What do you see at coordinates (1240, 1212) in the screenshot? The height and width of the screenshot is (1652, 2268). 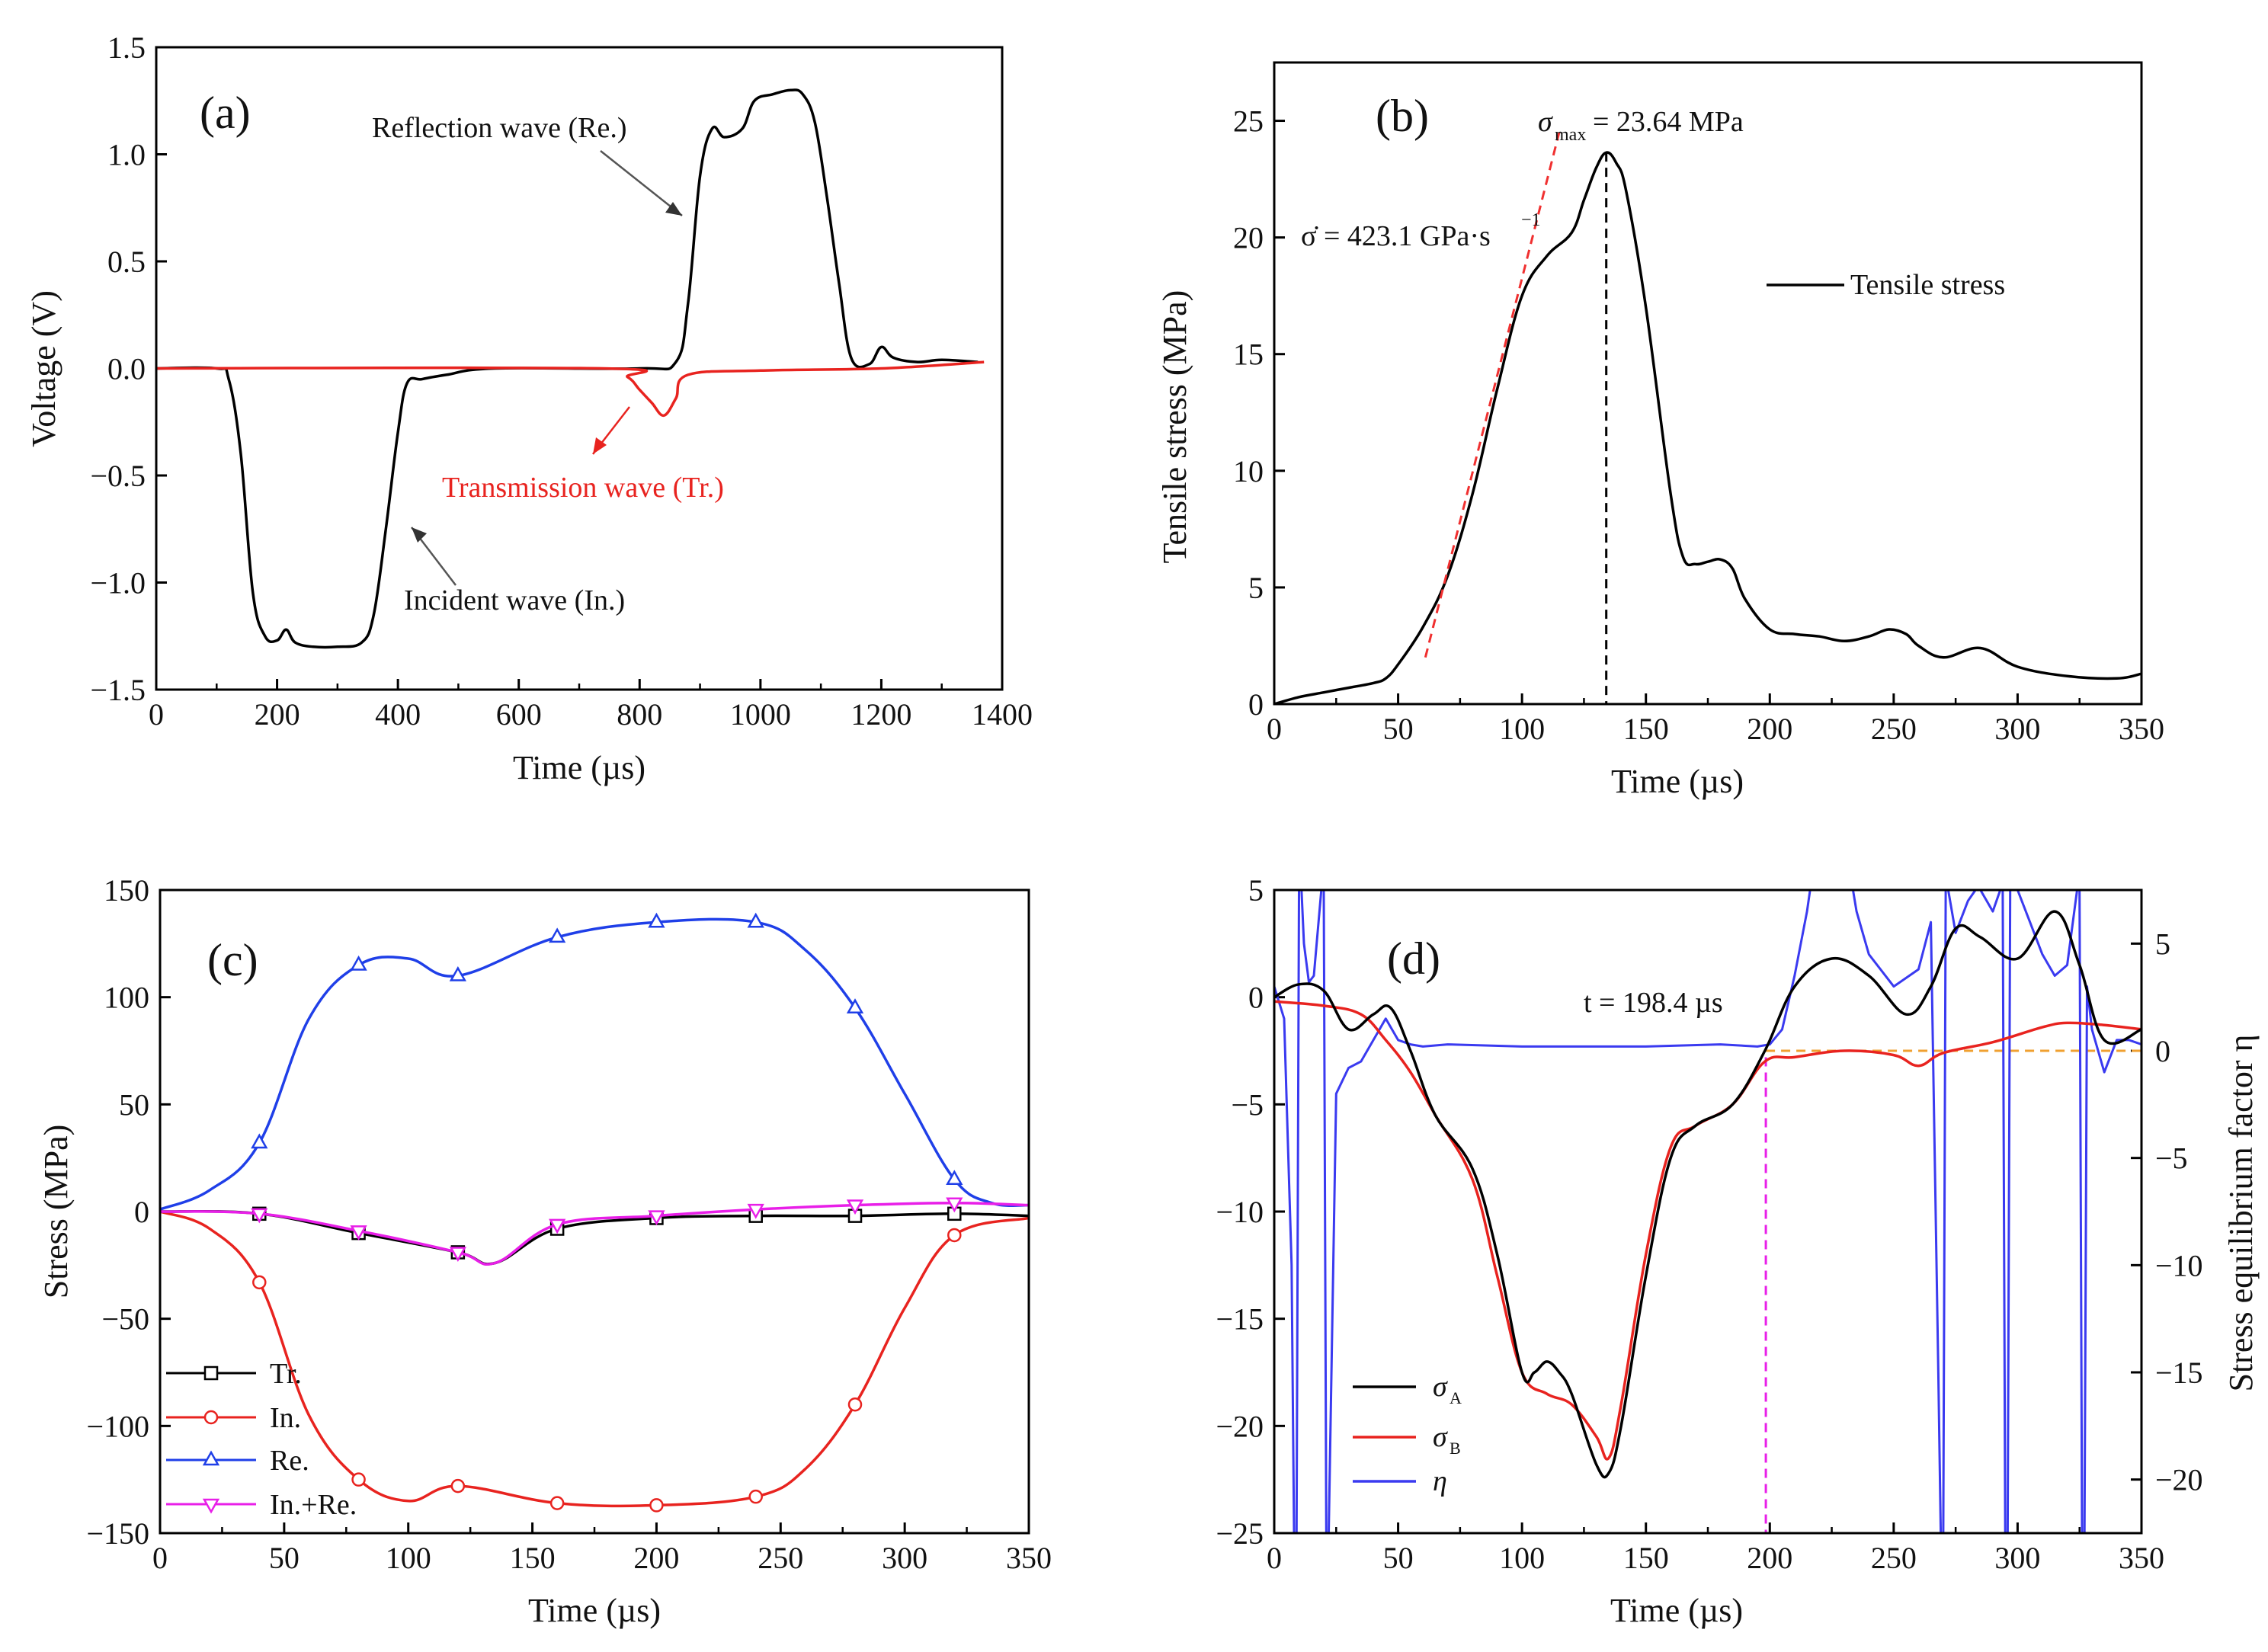 I see `y-tick-label: −10` at bounding box center [1240, 1212].